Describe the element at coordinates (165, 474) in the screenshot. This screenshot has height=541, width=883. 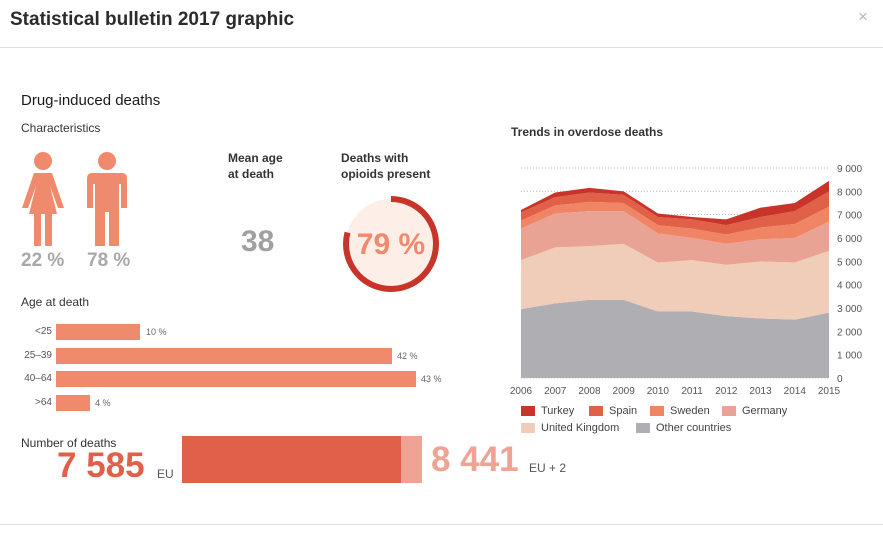
I see `eu-deaths-label: EU` at that location.